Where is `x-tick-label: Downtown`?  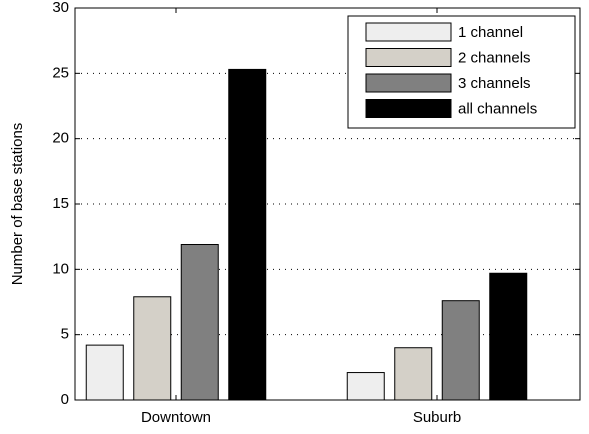
x-tick-label: Downtown is located at coordinates (176, 417).